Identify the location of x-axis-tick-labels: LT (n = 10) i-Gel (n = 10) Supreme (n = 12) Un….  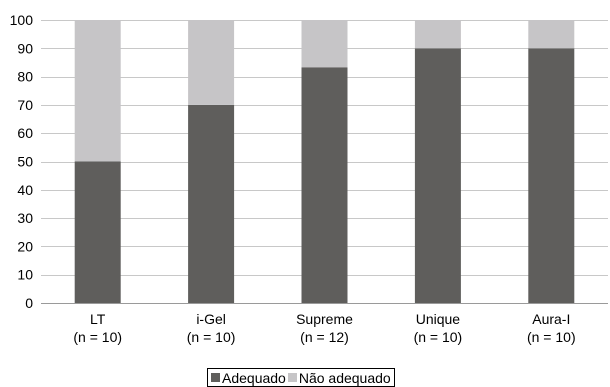
(324, 328).